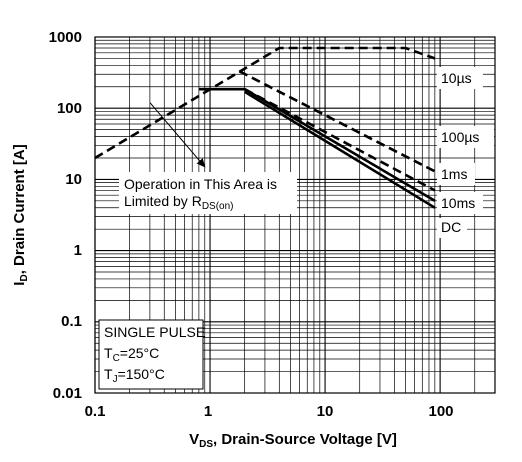 Image resolution: width=522 pixels, height=462 pixels. Describe the element at coordinates (71, 321) in the screenshot. I see `y-tick-label-0.1: 0.1` at that location.